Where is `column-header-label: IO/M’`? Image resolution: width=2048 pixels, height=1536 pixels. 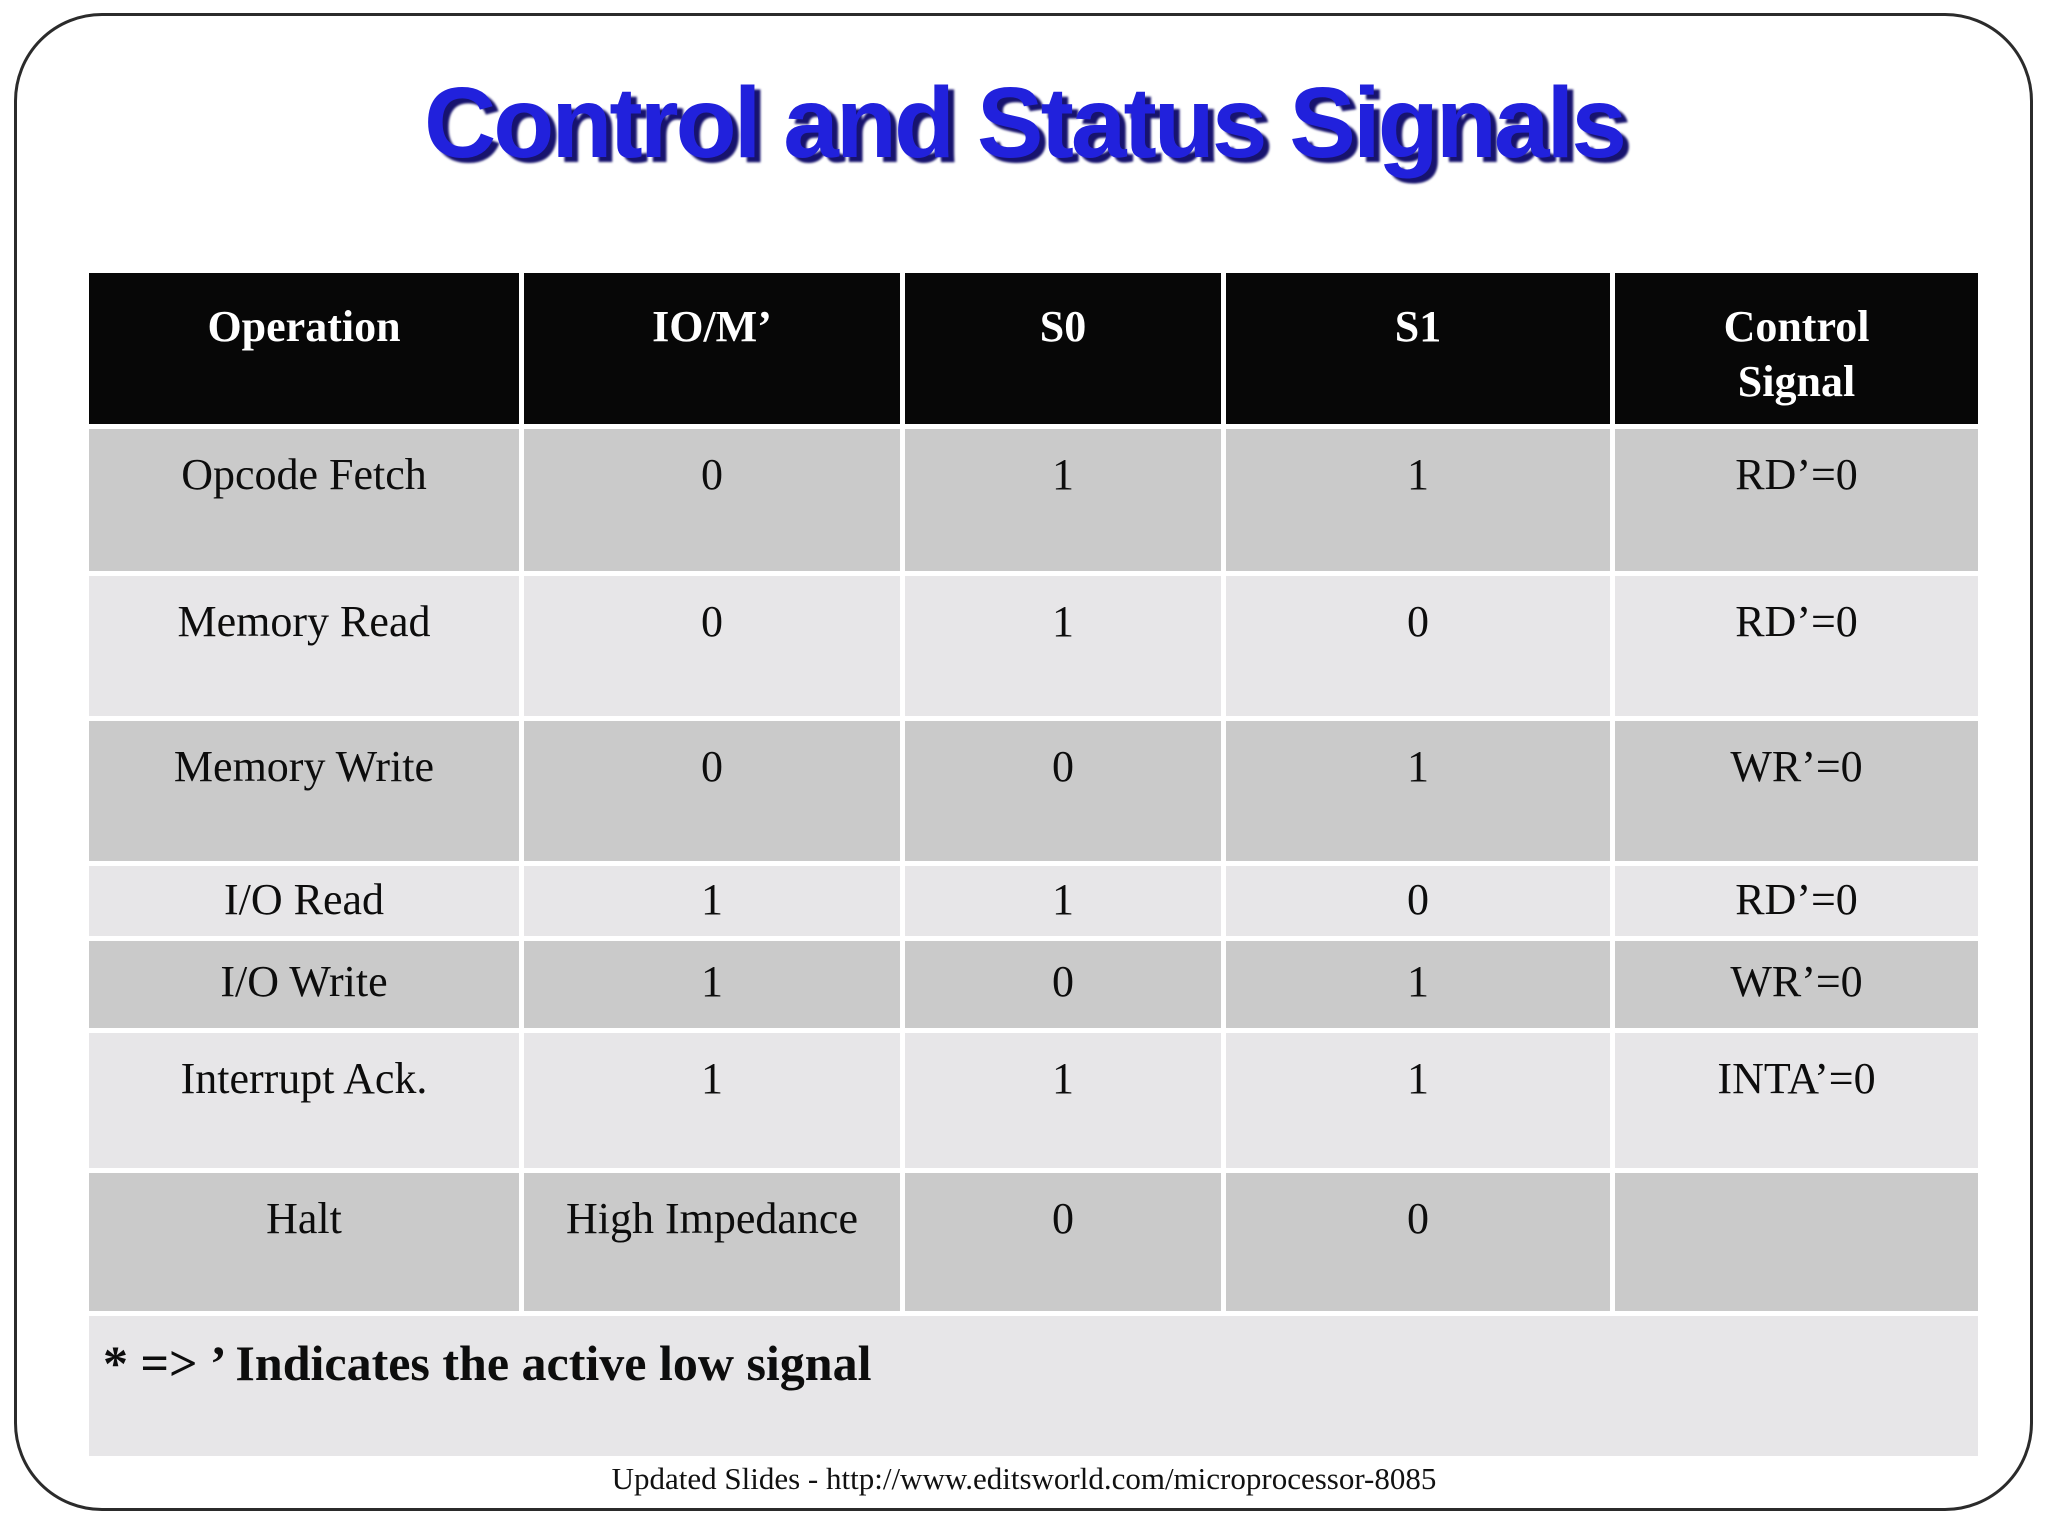 column-header-label: IO/M’ is located at coordinates (712, 326).